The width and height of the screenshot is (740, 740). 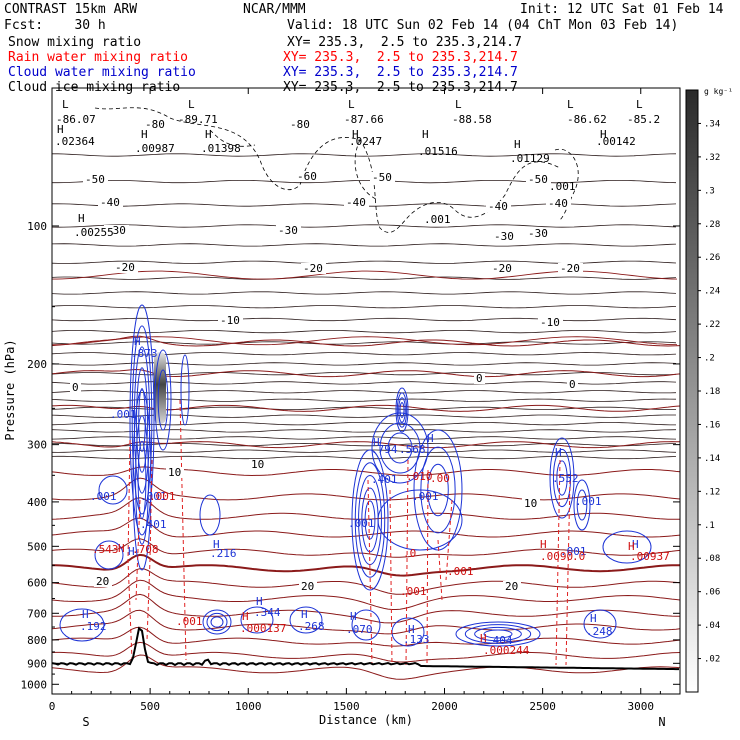 I want to click on cloud-water-label: .552, so click(x=565, y=478).